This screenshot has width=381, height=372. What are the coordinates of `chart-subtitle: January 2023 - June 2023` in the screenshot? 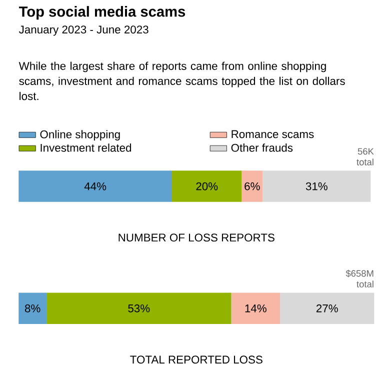 It's located at (83, 31).